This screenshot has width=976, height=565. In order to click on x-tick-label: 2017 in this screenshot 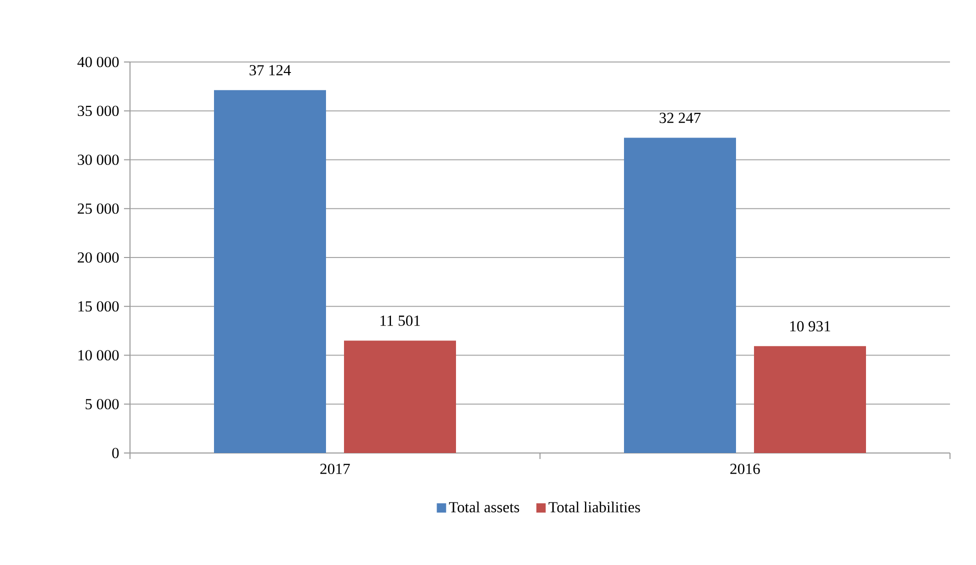, I will do `click(335, 469)`.